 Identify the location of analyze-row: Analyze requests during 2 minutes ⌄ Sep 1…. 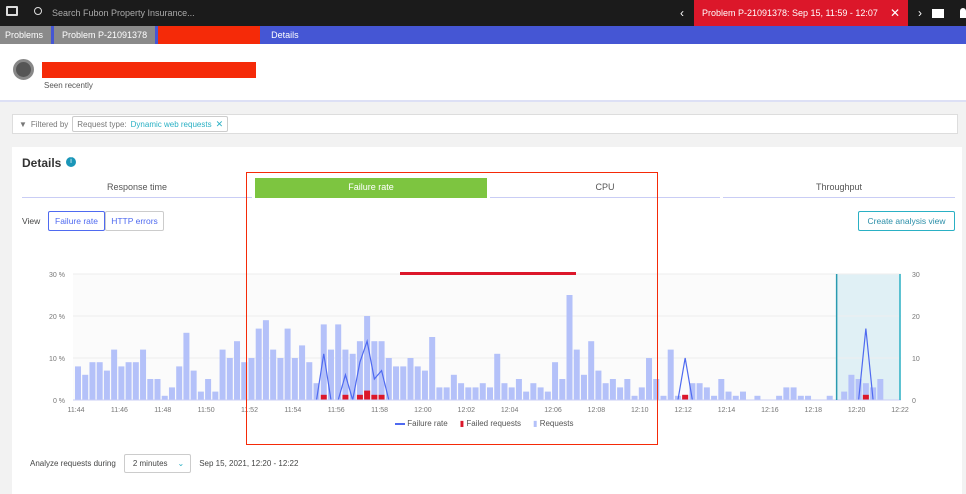
(164, 463).